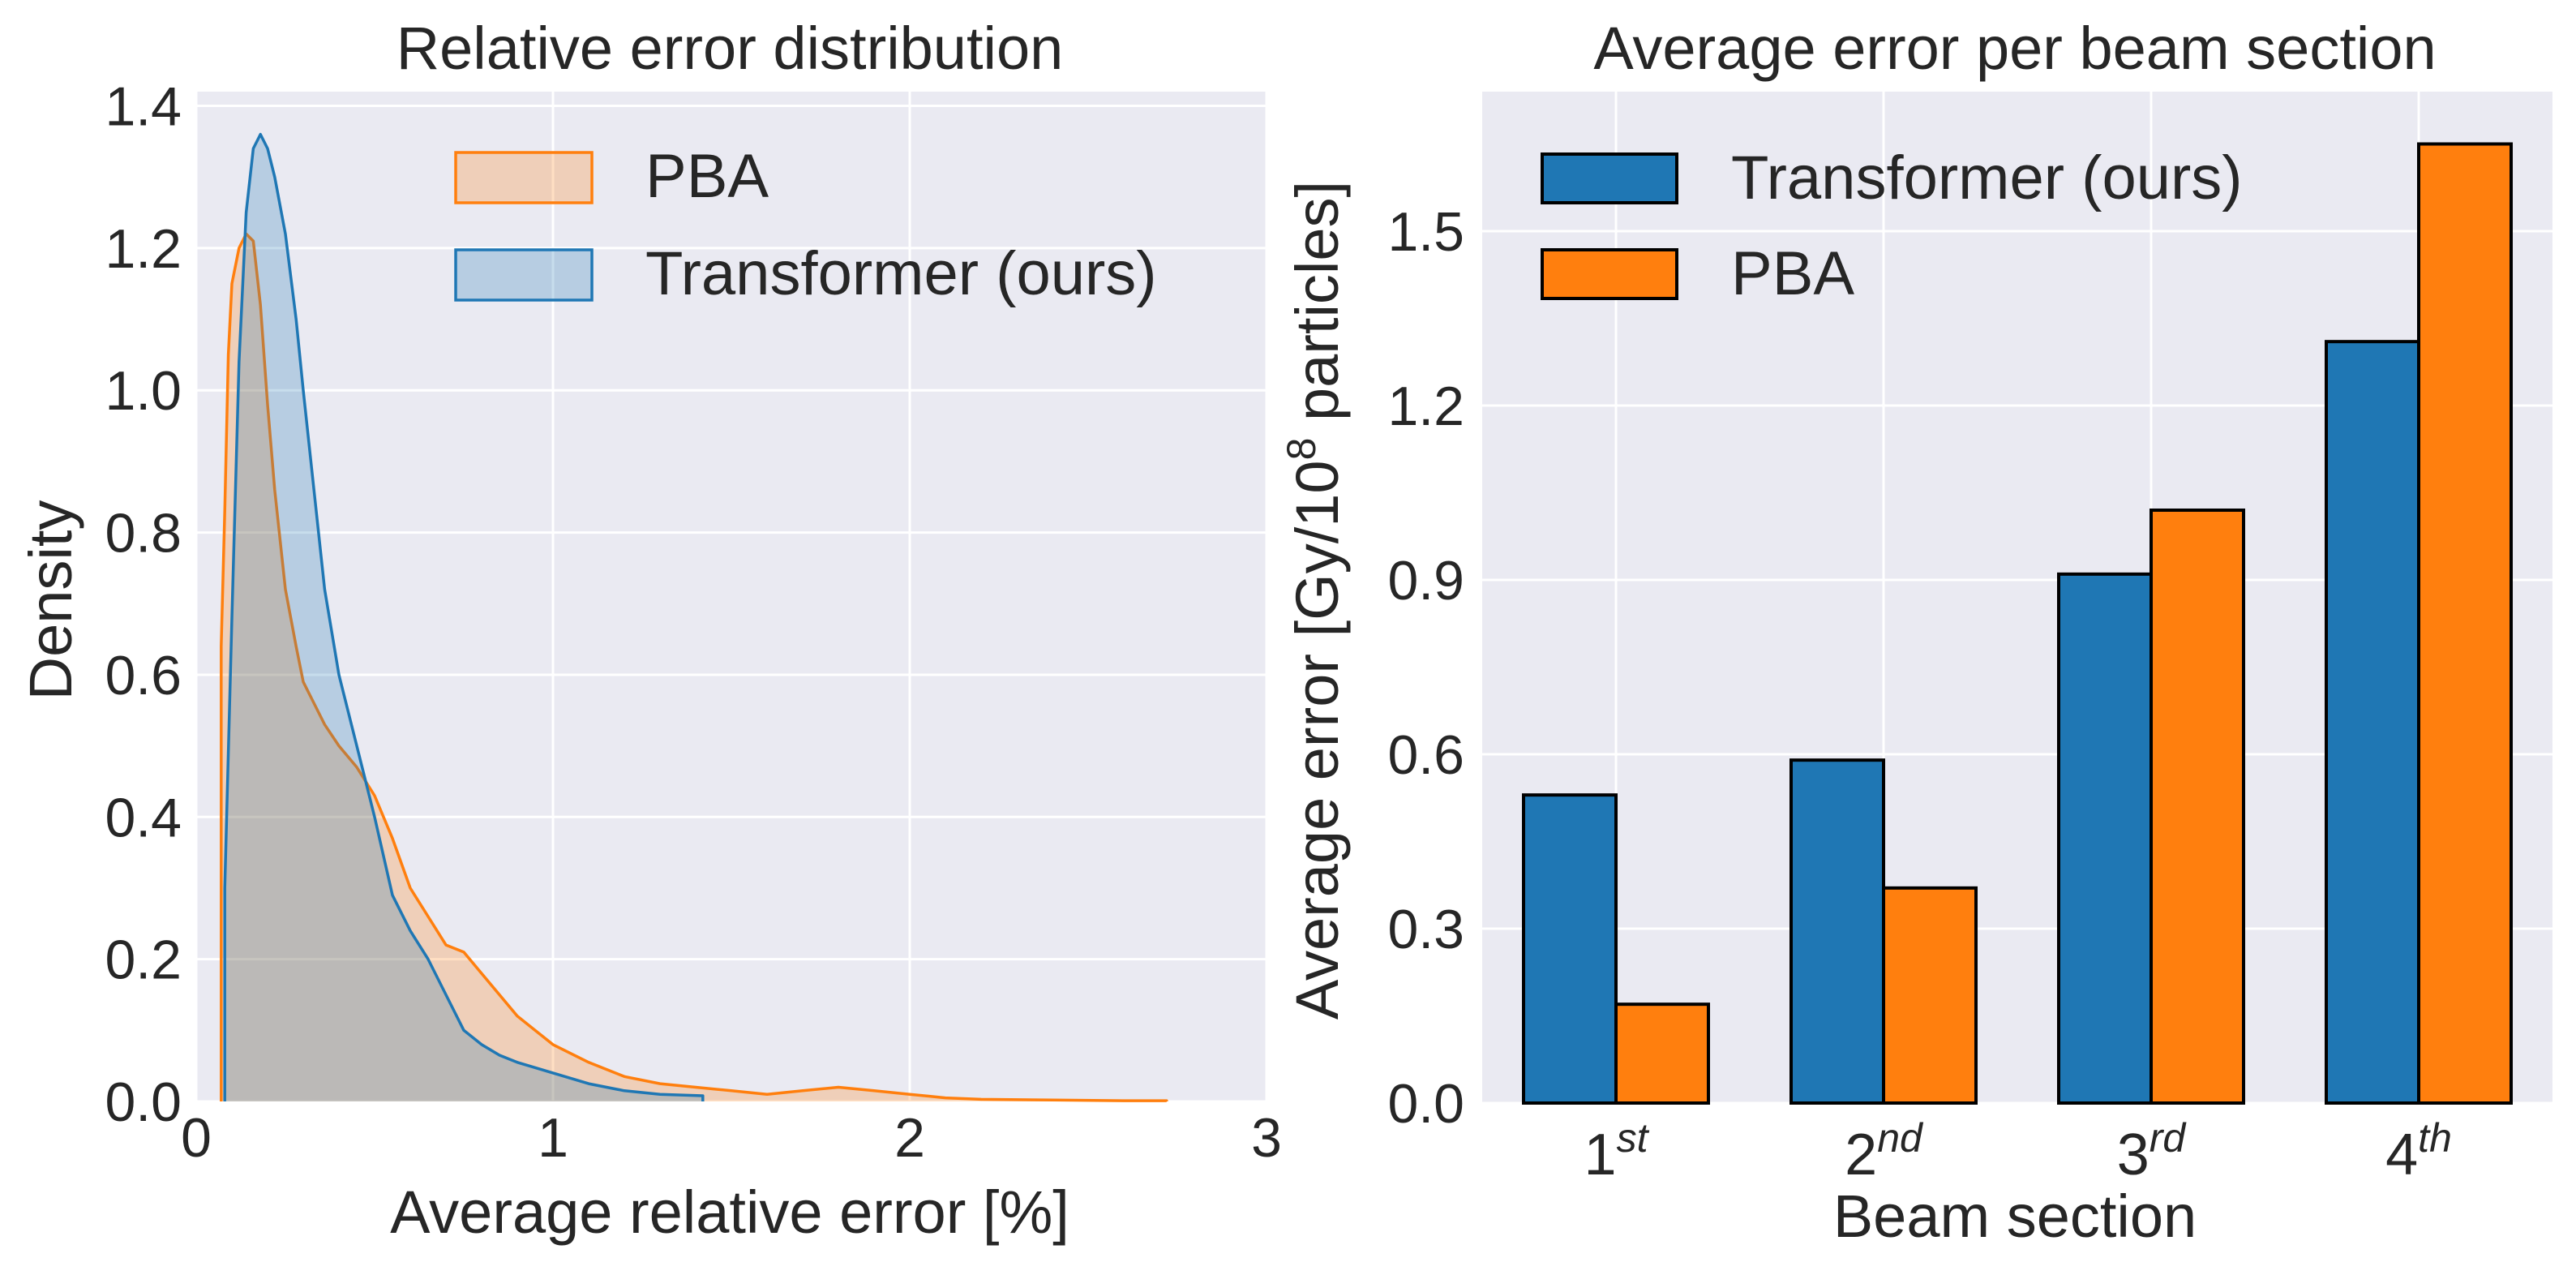 This screenshot has width=2576, height=1275. I want to click on bar-category-label: 4th, so click(2418, 1151).